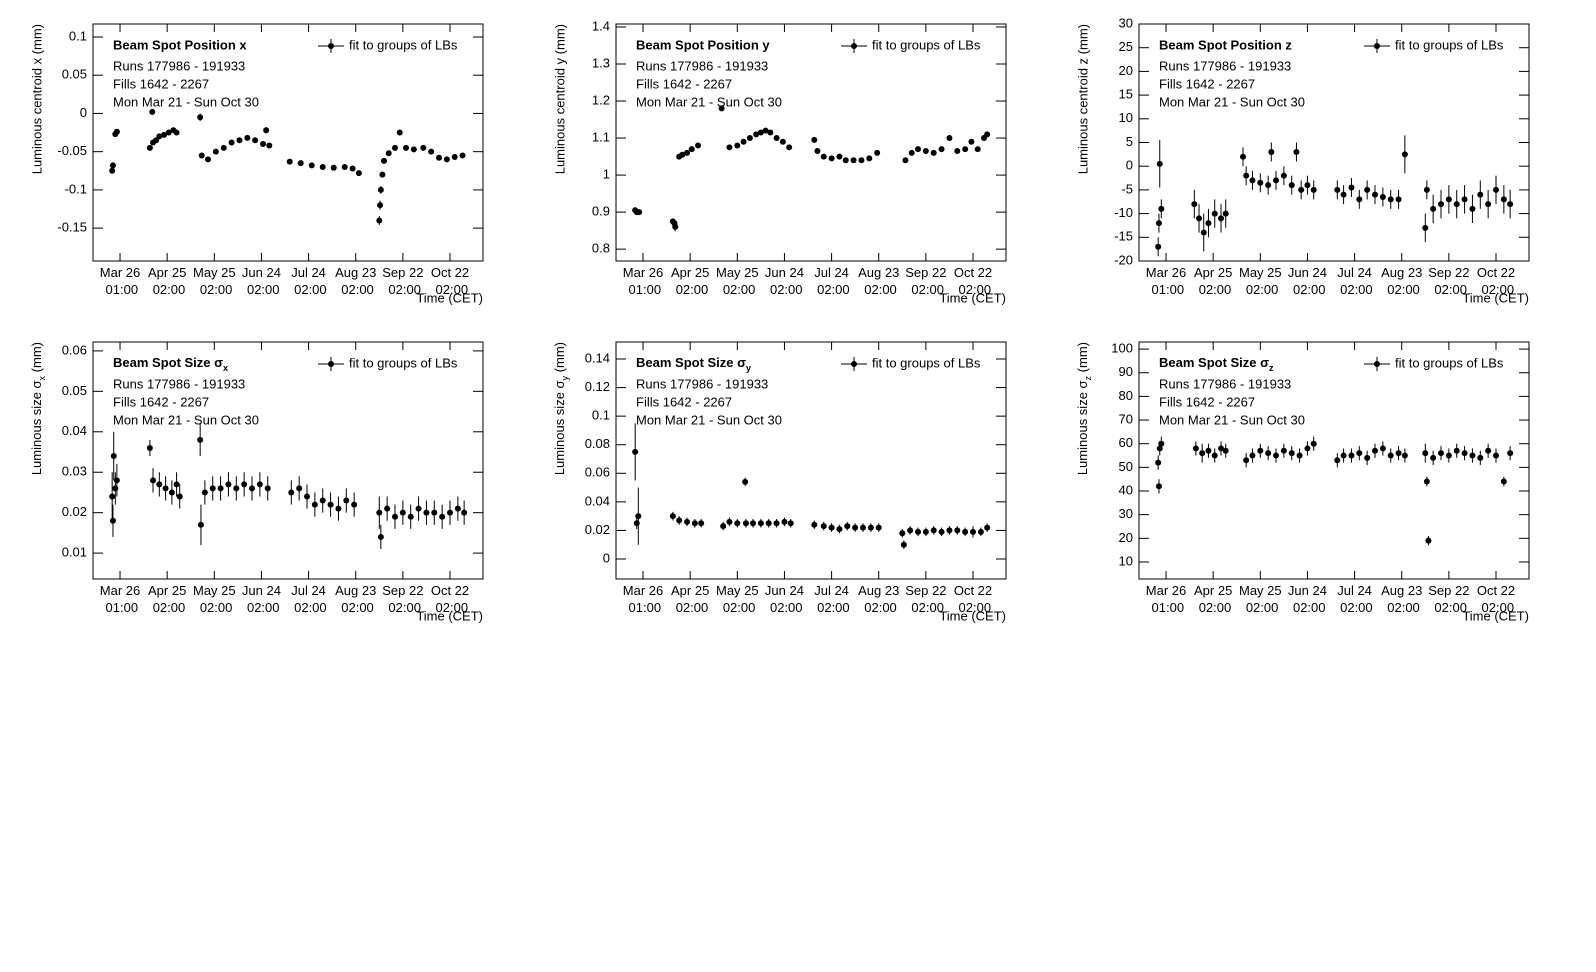 The width and height of the screenshot is (1596, 972). Describe the element at coordinates (74, 511) in the screenshot. I see `y-tick-label: 0.02` at that location.